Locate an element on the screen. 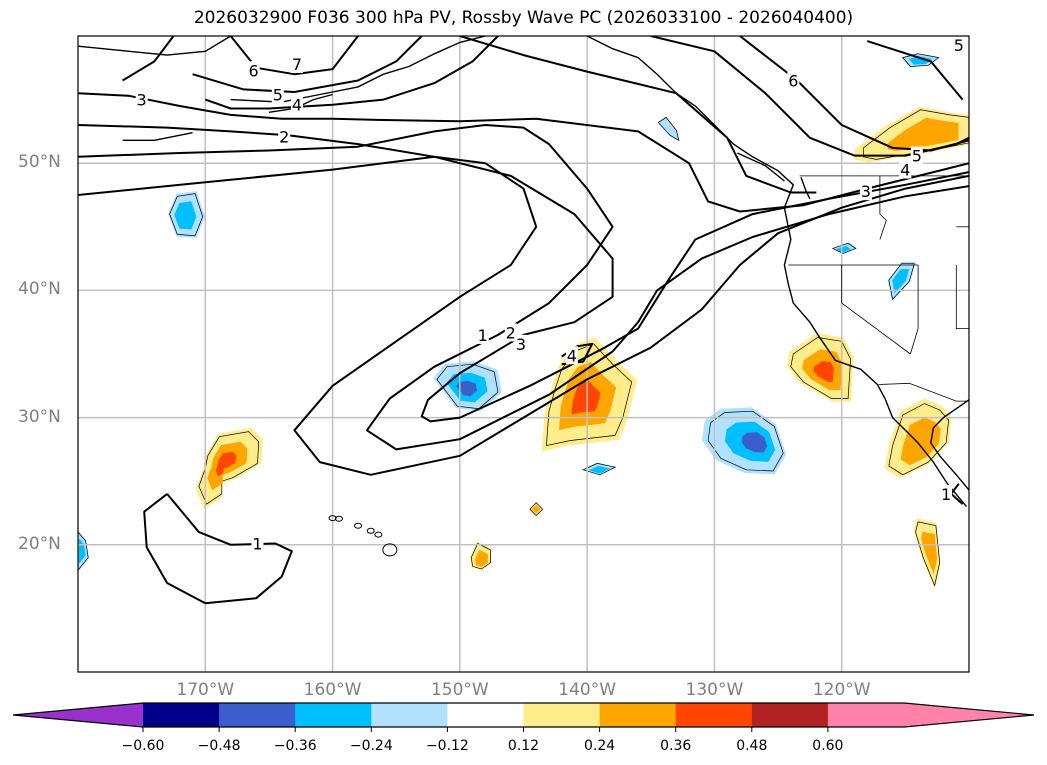 The height and width of the screenshot is (765, 1047). pos-anomaly-california is located at coordinates (820, 367).